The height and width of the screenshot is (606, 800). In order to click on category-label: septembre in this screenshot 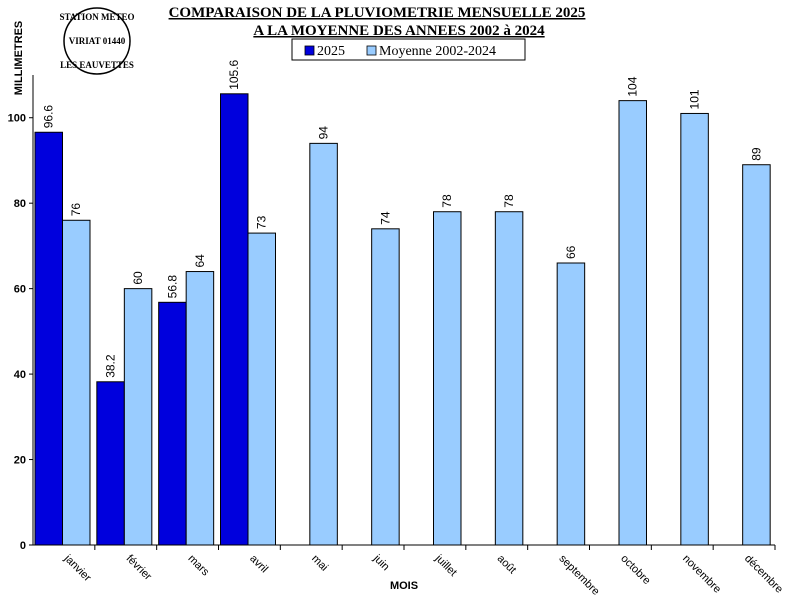, I will do `click(578, 575)`.